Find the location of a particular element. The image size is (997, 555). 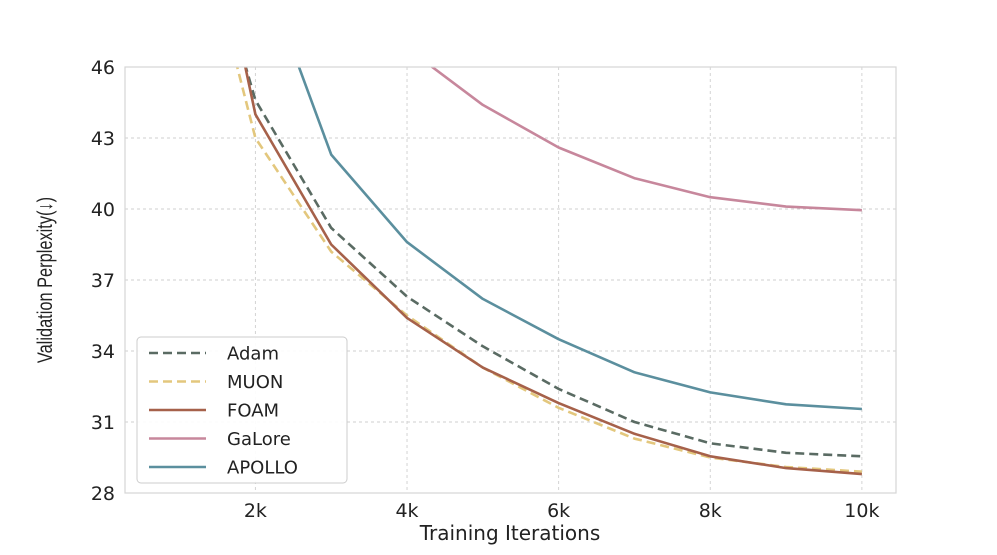

y-tick-label: 31 is located at coordinates (103, 423).